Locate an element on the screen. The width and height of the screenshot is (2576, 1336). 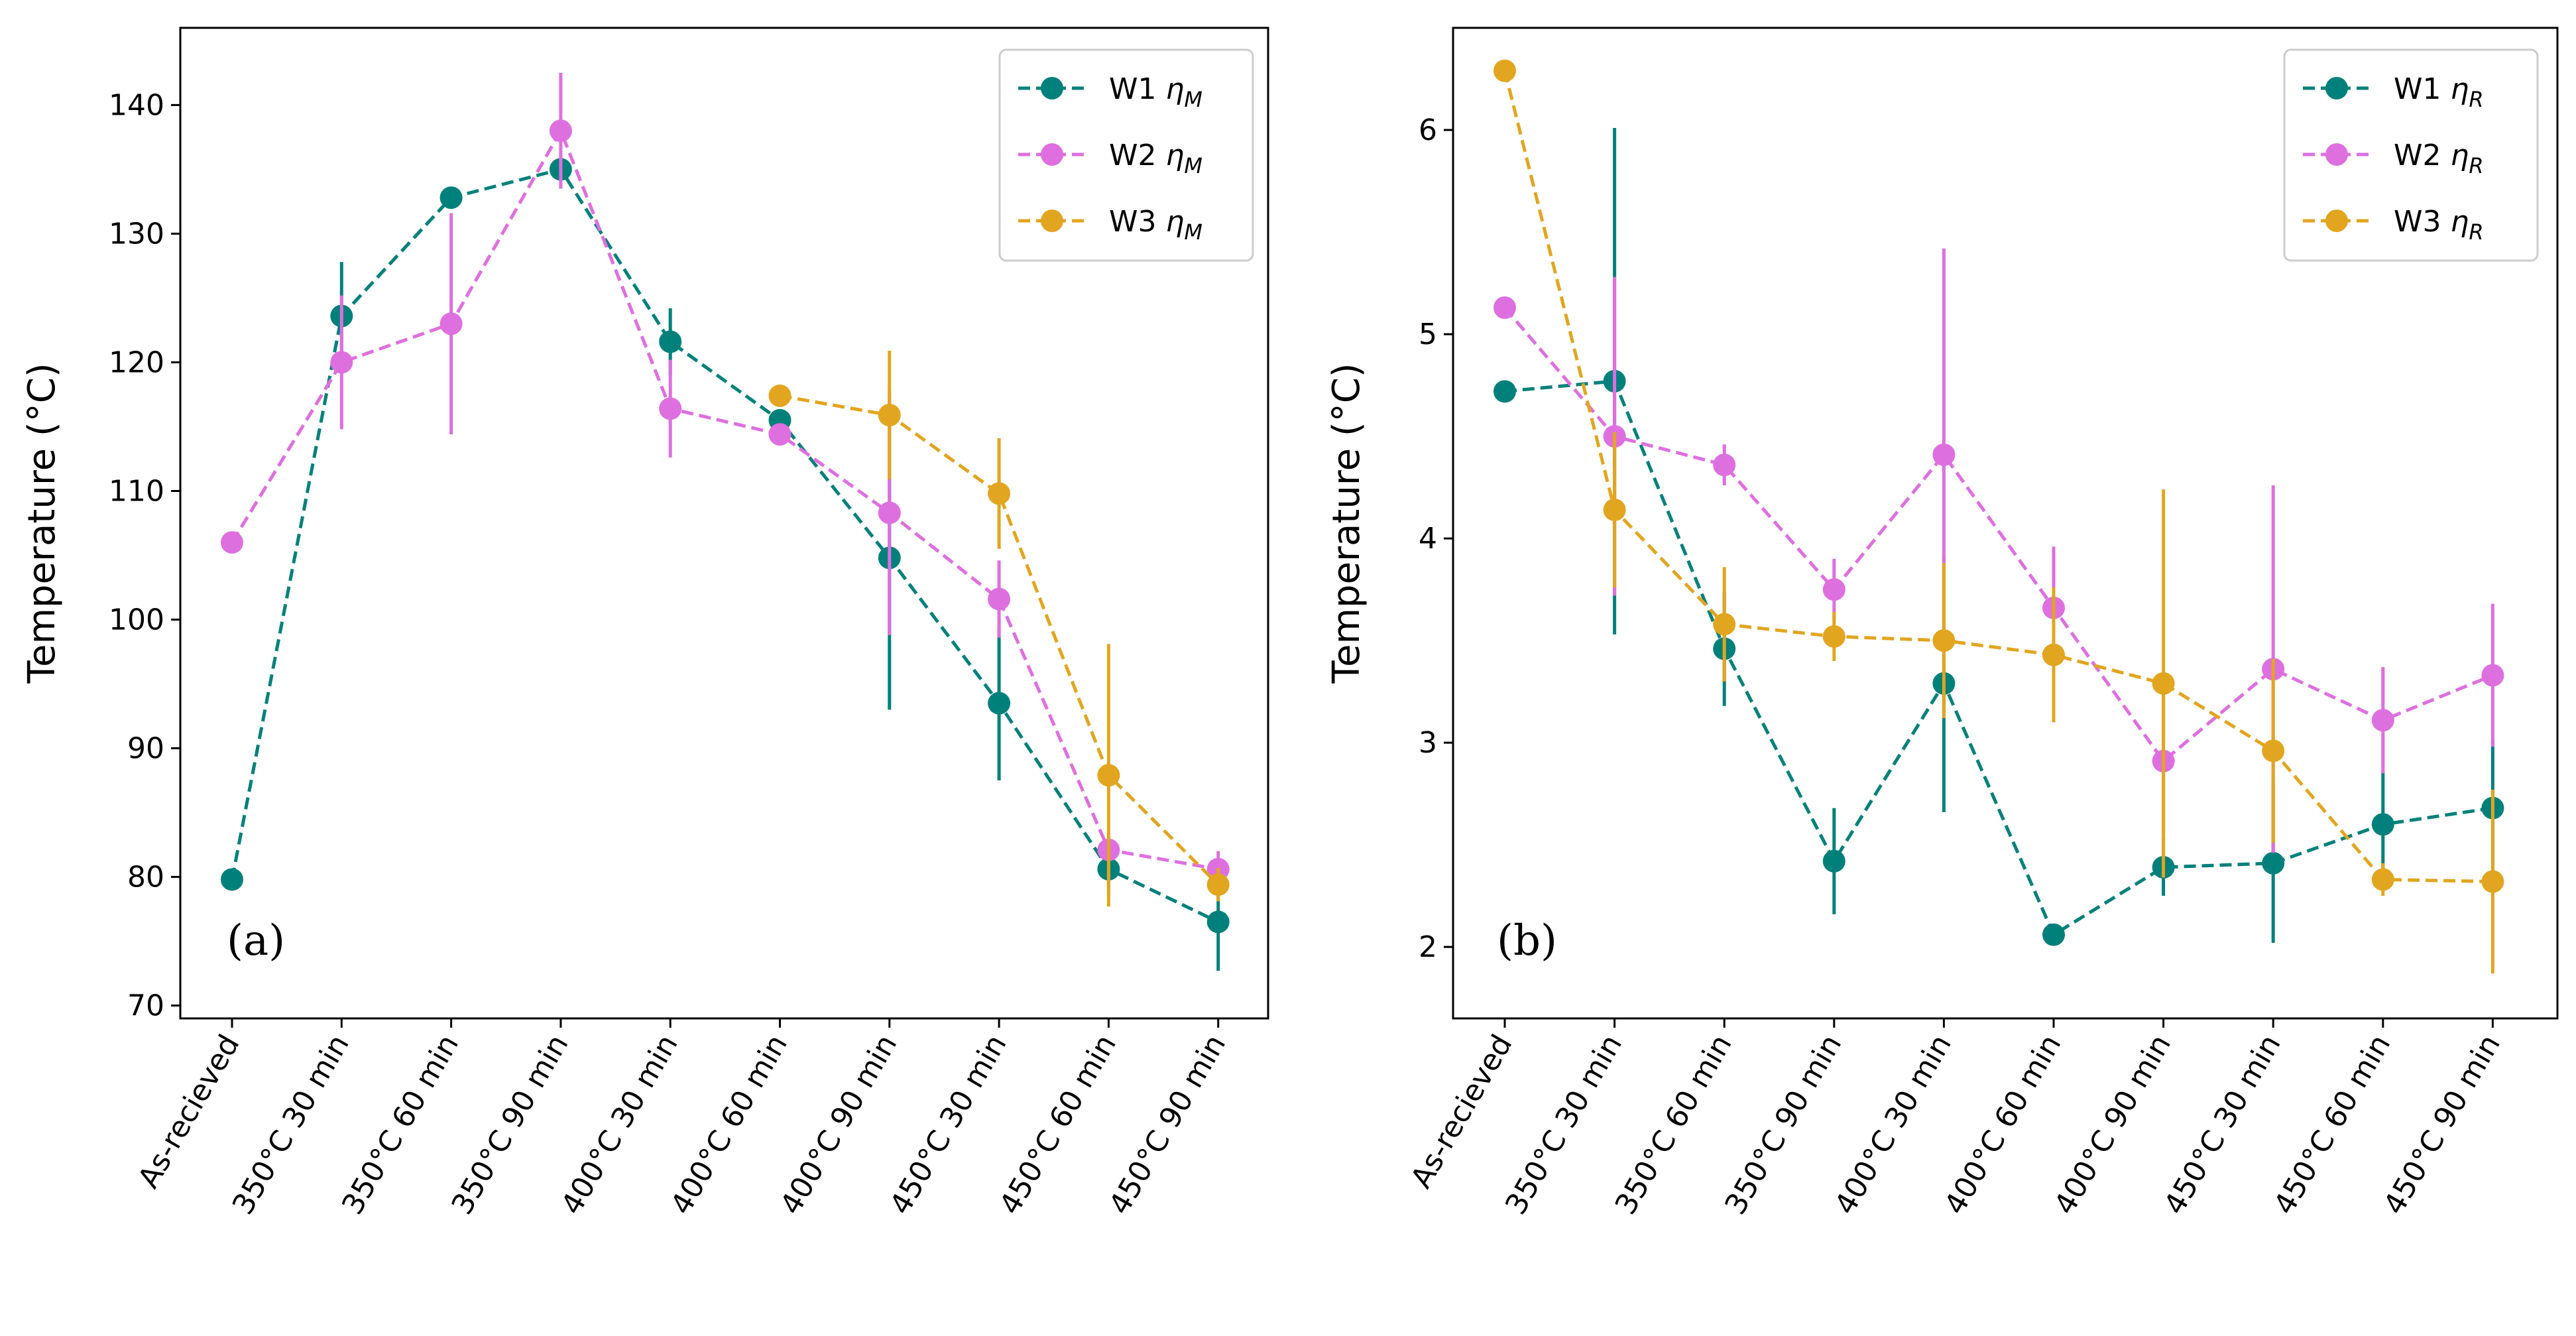
y-tick-label-70: 70 is located at coordinates (145, 1006).